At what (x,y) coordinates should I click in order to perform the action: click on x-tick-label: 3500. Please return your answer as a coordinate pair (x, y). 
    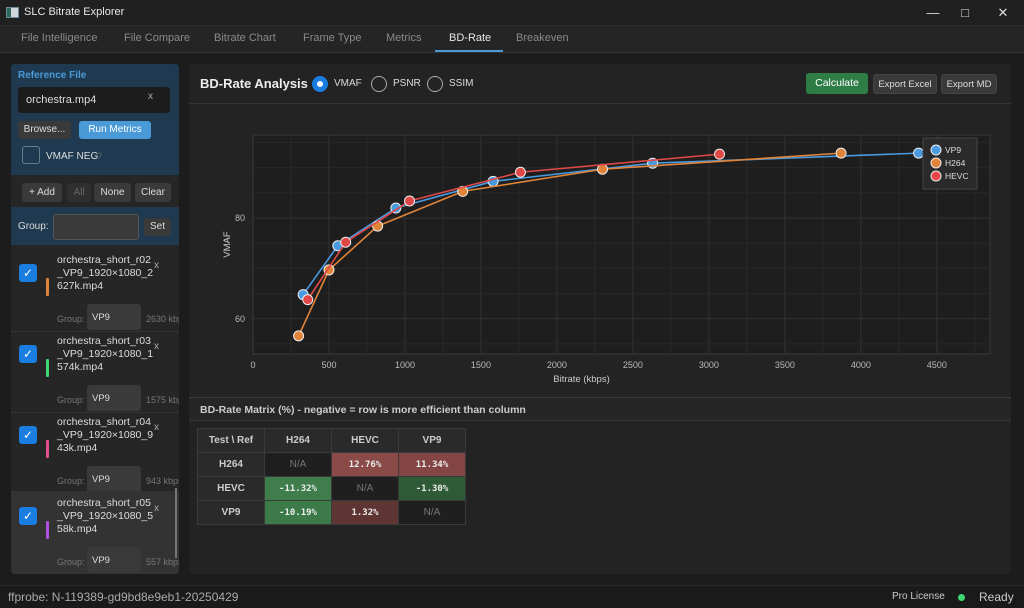
    Looking at the image, I should click on (785, 365).